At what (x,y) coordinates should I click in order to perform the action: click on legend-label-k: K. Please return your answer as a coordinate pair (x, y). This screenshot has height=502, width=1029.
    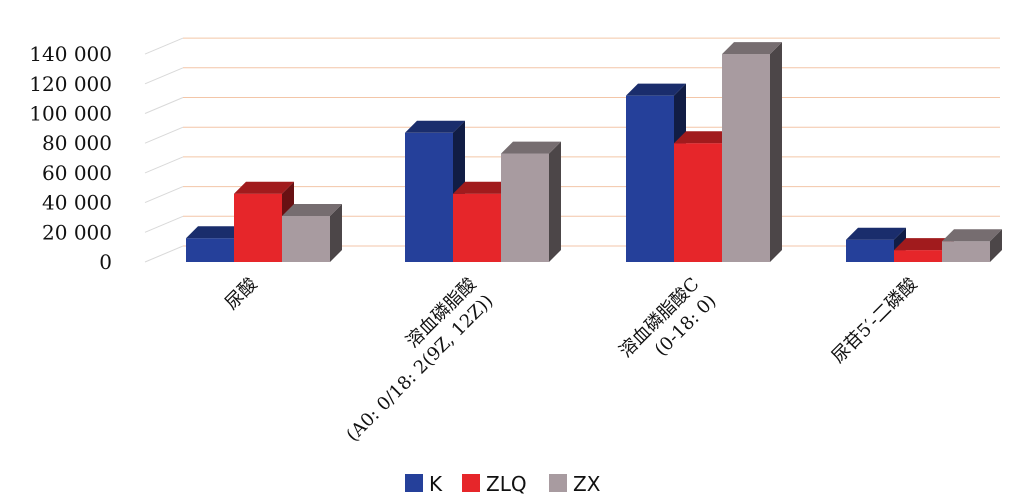
    Looking at the image, I should click on (436, 484).